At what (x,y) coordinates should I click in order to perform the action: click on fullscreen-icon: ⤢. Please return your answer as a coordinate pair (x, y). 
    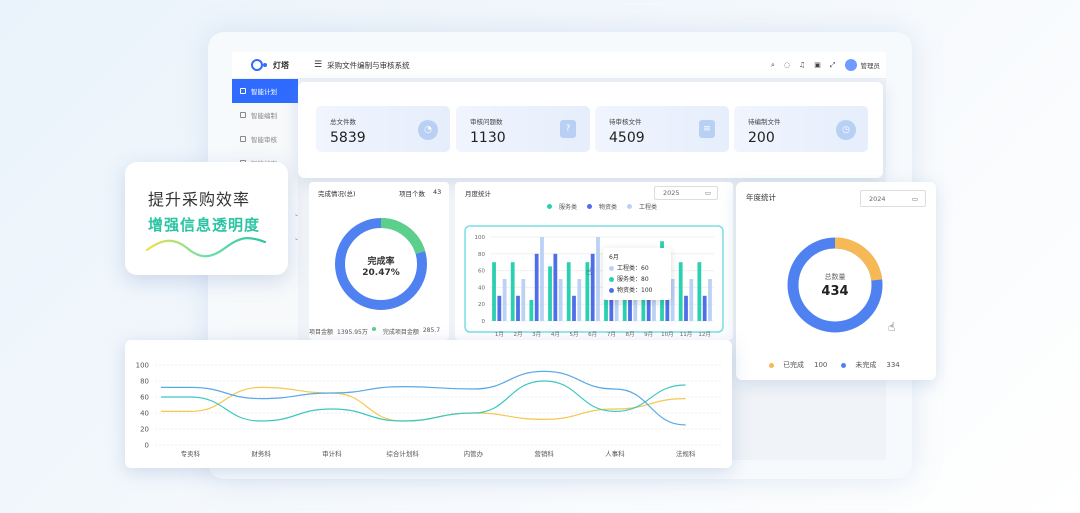
    Looking at the image, I should click on (832, 64).